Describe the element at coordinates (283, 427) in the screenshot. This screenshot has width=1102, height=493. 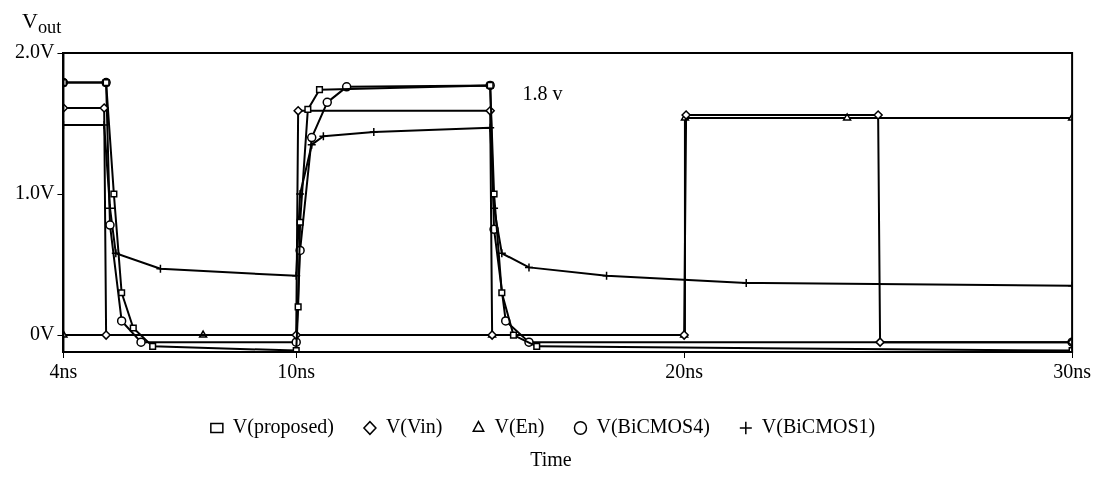
I see `legend-label: V(proposed)` at that location.